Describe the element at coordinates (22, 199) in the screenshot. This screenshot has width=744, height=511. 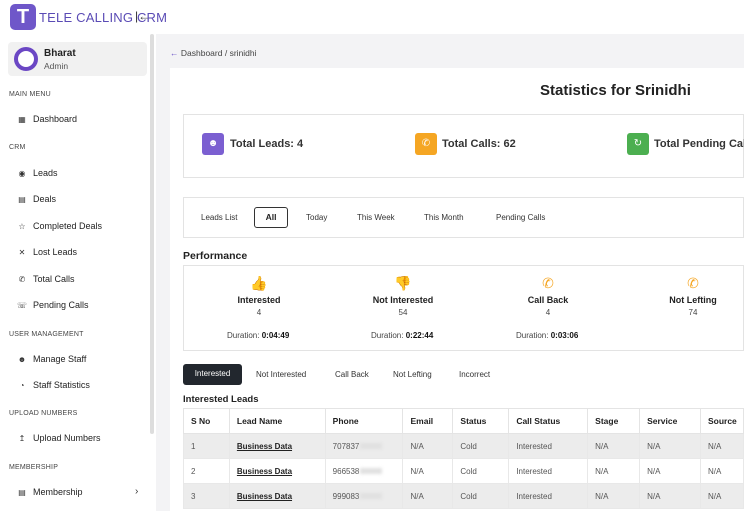
I see `deals-icon: ▤` at that location.